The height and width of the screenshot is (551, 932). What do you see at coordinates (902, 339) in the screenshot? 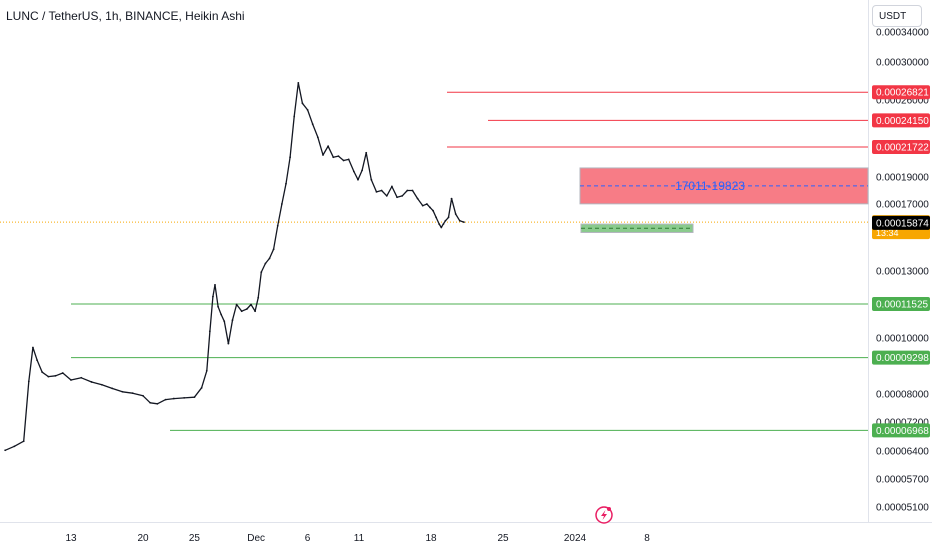
I see `price-tick-label: 0.00010000` at bounding box center [902, 339].